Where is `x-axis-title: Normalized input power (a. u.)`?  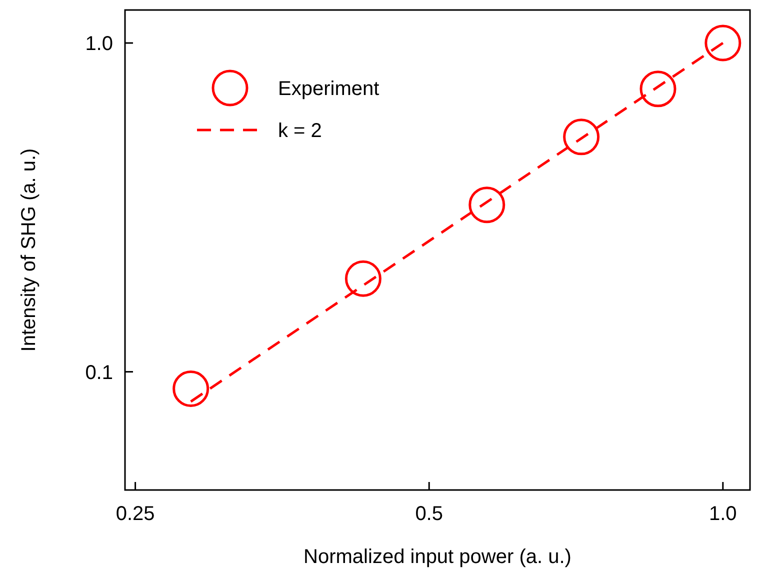 x-axis-title: Normalized input power (a. u.) is located at coordinates (438, 557).